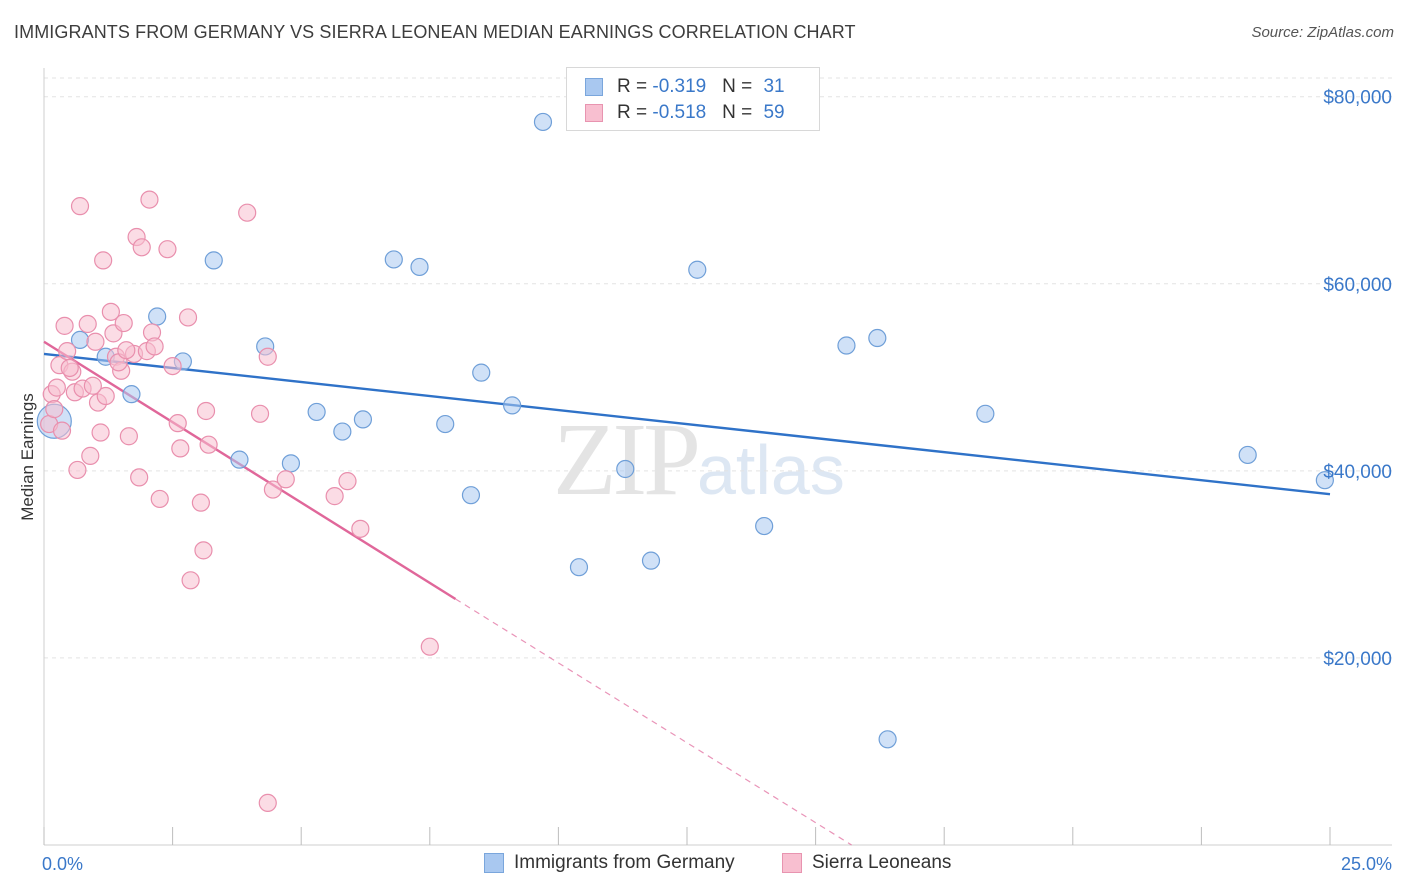 Image resolution: width=1406 pixels, height=892 pixels. I want to click on watermark-zip: ZIP, so click(627, 459).